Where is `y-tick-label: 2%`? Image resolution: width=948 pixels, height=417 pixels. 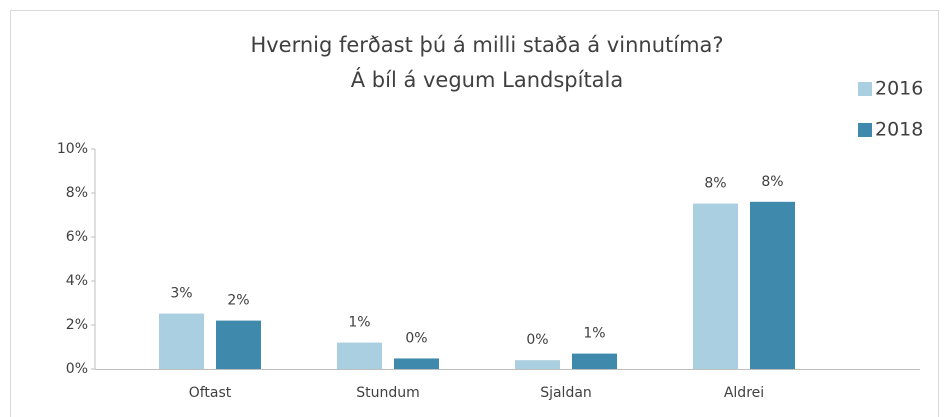
y-tick-label: 2% is located at coordinates (77, 325).